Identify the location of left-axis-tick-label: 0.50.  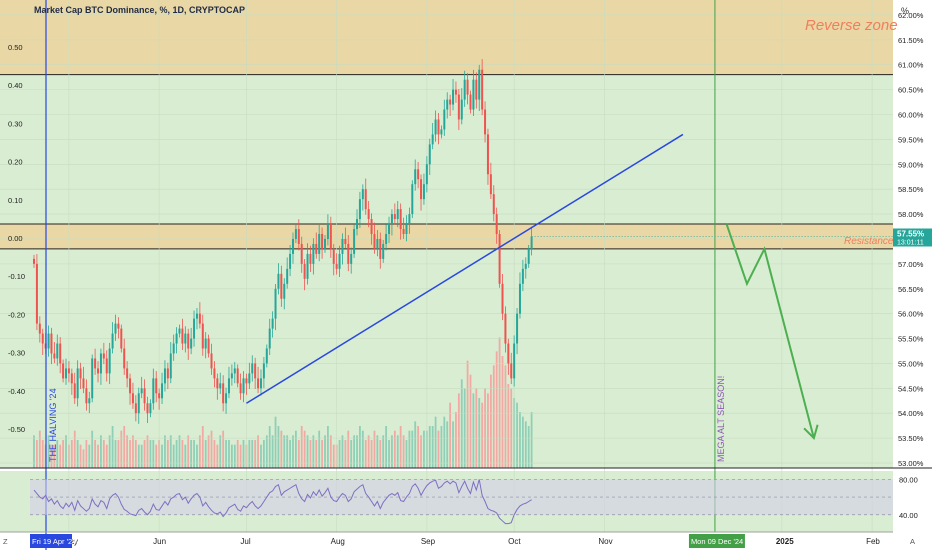
(15, 47).